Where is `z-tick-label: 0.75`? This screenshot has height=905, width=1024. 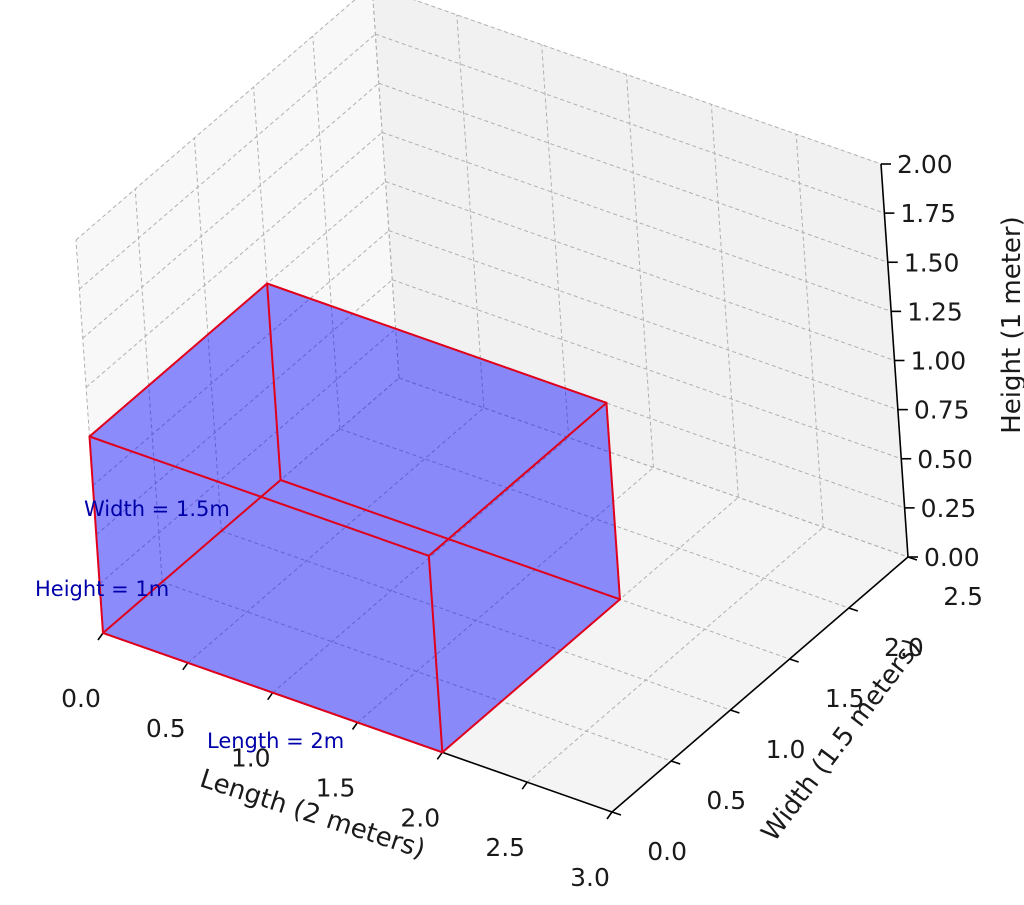
z-tick-label: 0.75 is located at coordinates (942, 410).